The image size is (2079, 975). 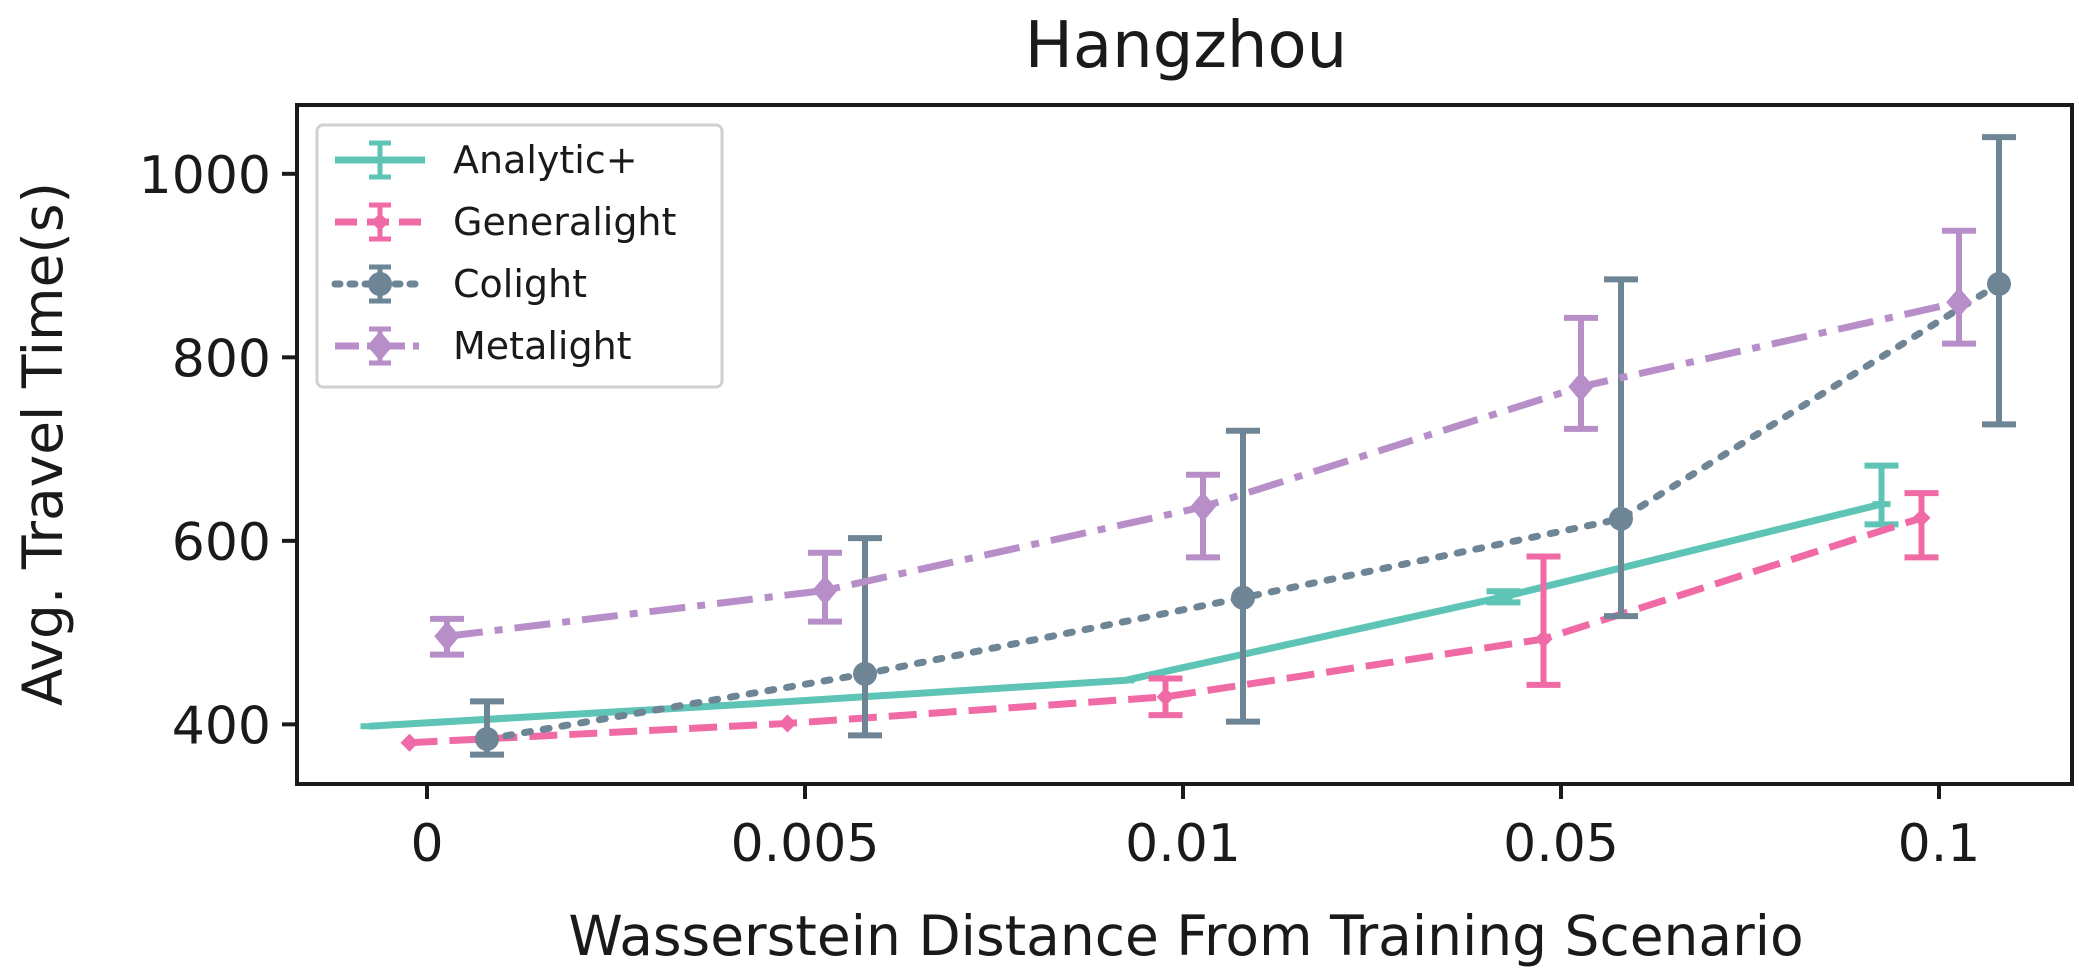 I want to click on legend-label: Generalight, so click(x=564, y=222).